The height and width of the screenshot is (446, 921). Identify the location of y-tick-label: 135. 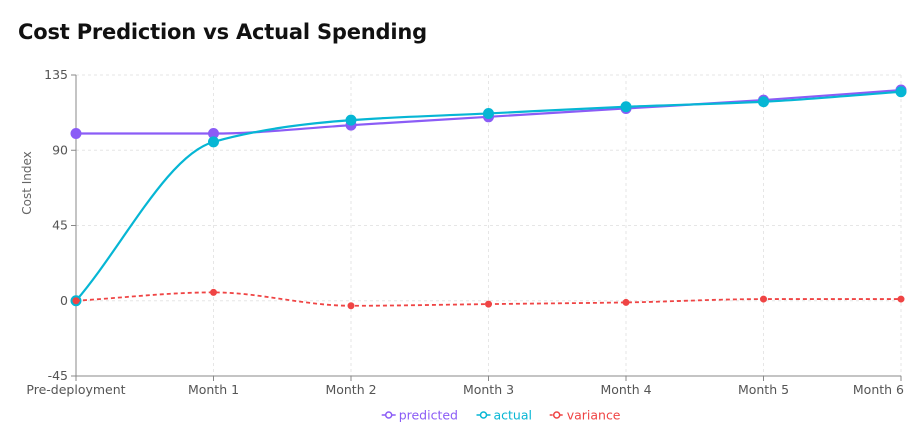
(56, 74).